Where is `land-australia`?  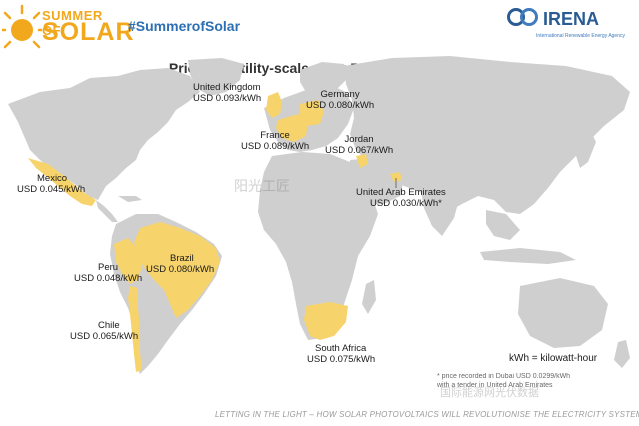 land-australia is located at coordinates (563, 313).